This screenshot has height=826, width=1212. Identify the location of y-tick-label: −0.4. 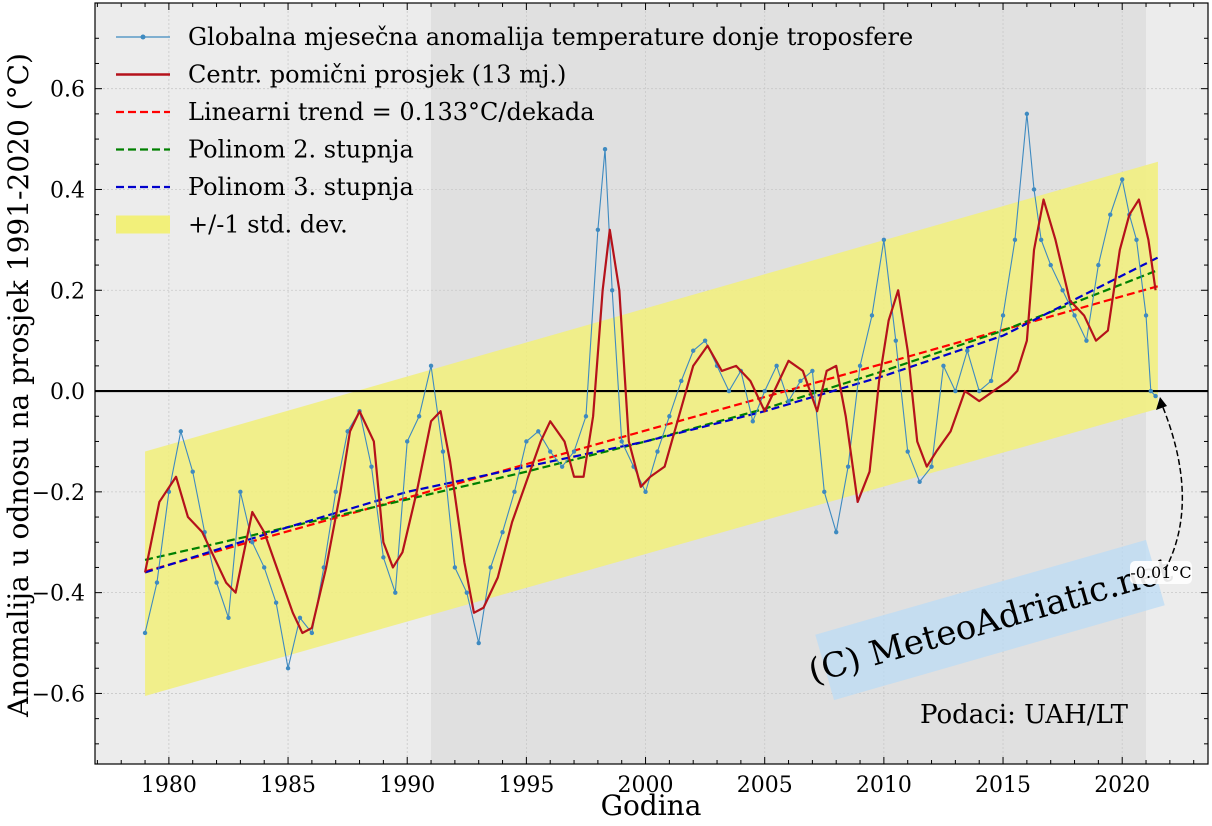
(58, 594).